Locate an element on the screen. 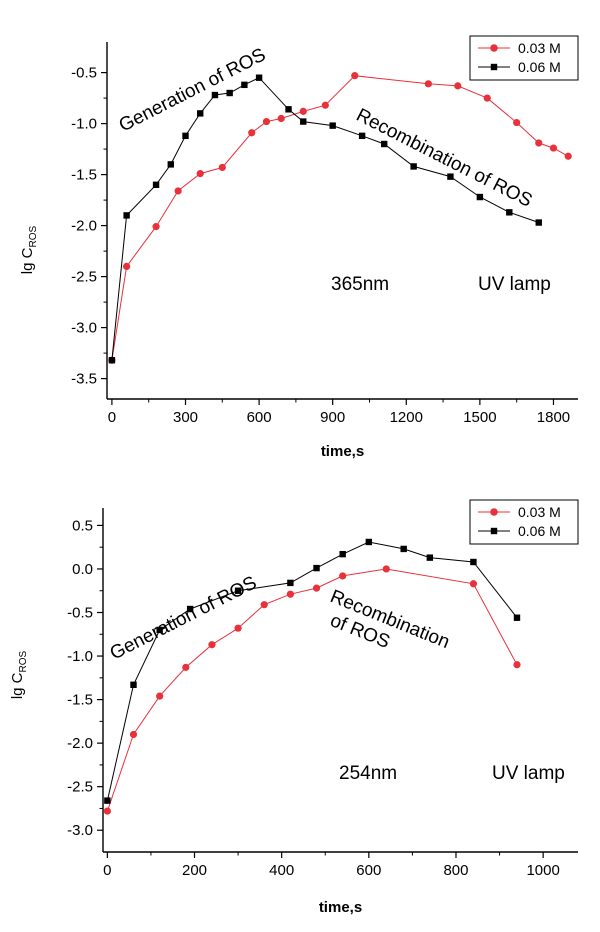 The image size is (600, 932). annotation-wavelength: 365nm is located at coordinates (360, 284).